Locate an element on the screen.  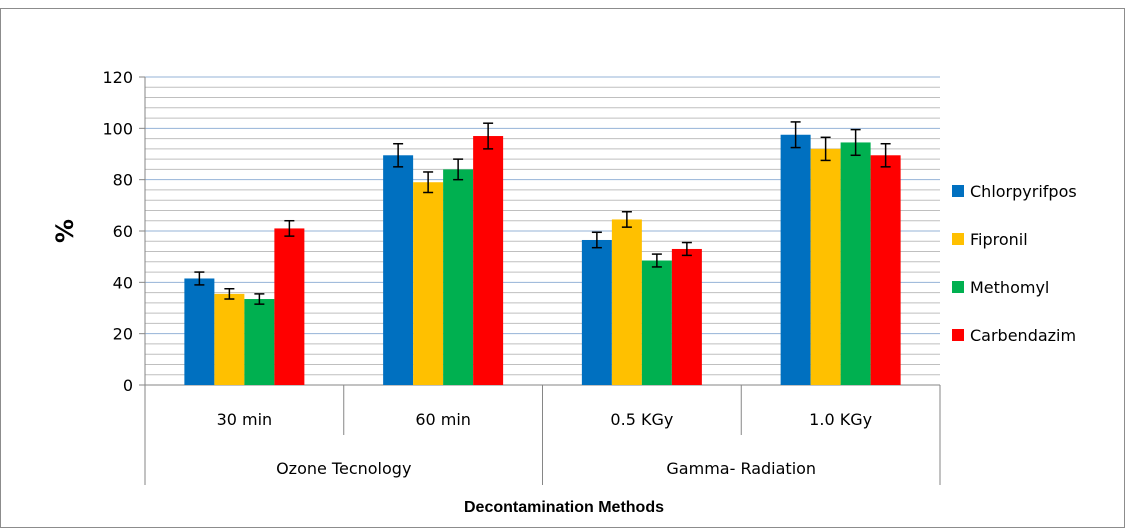
x-category-label: 0.5 KGy is located at coordinates (641, 419).